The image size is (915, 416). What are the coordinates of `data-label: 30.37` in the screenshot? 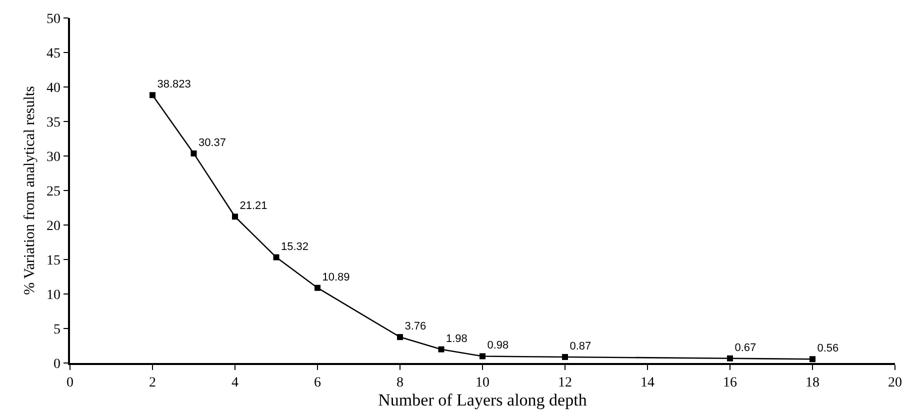 It's located at (212, 142).